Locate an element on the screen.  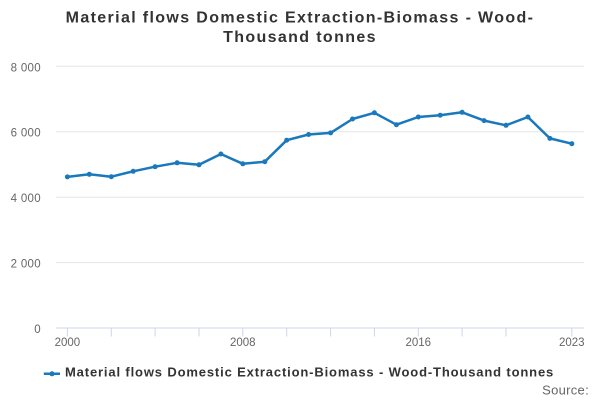
svg-text: 2000 is located at coordinates (68, 343).